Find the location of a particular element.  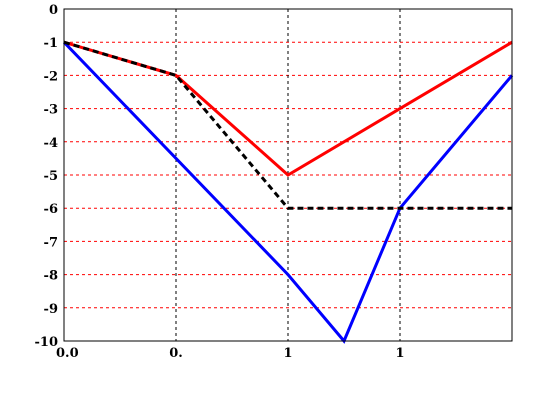

y-tick-label: -4 is located at coordinates (51, 143).